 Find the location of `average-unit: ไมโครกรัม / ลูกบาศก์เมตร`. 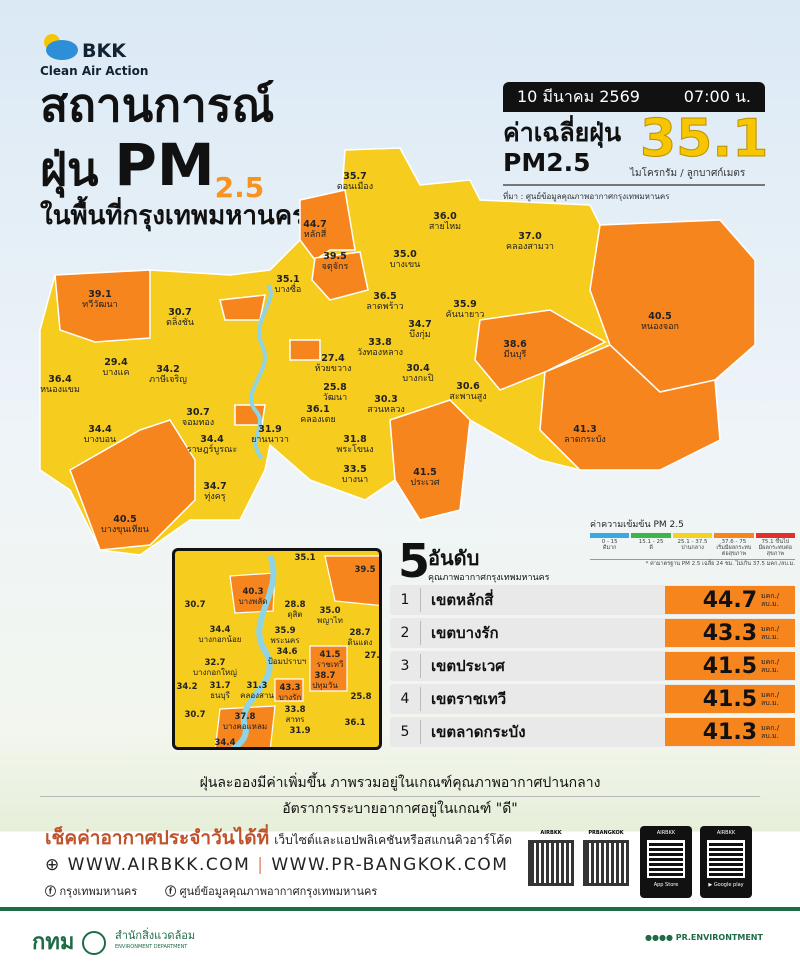

average-unit: ไมโครกรัม / ลูกบาศก์เมตร is located at coordinates (688, 173).